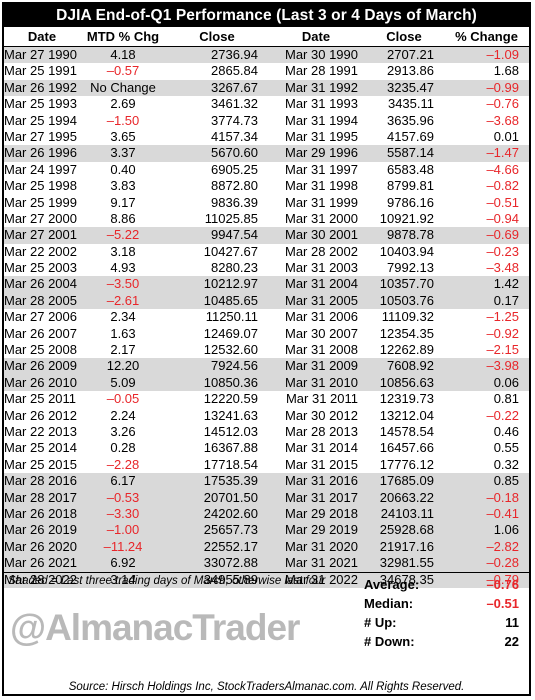  What do you see at coordinates (502, 268) in the screenshot?
I see `cell-pct-change: –3.48` at bounding box center [502, 268].